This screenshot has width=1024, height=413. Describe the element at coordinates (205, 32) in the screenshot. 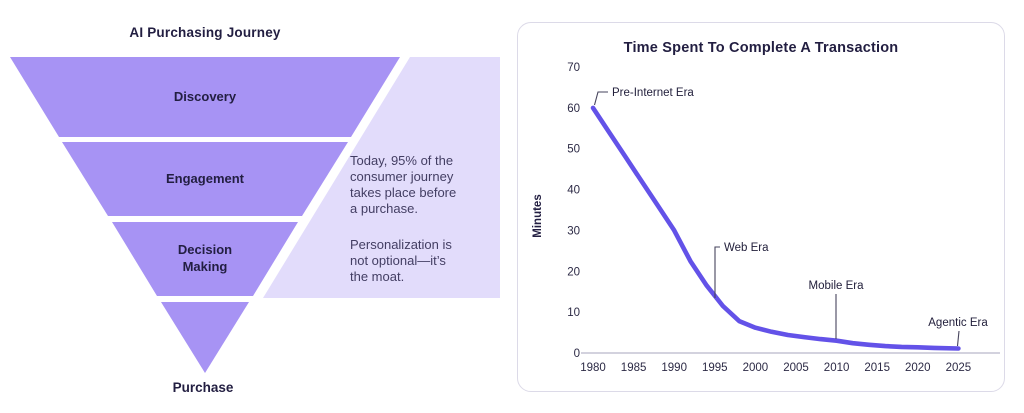

I see `funnel-title: AI Purchasing Journey` at that location.